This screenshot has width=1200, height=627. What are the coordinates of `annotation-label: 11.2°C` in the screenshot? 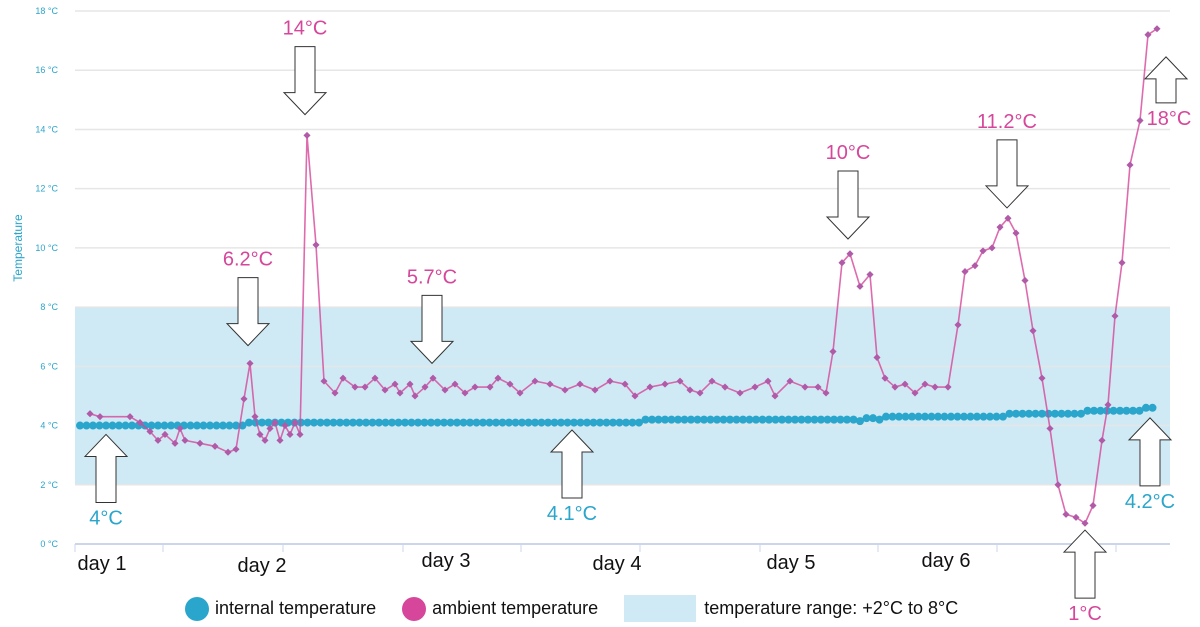 It's located at (1007, 122).